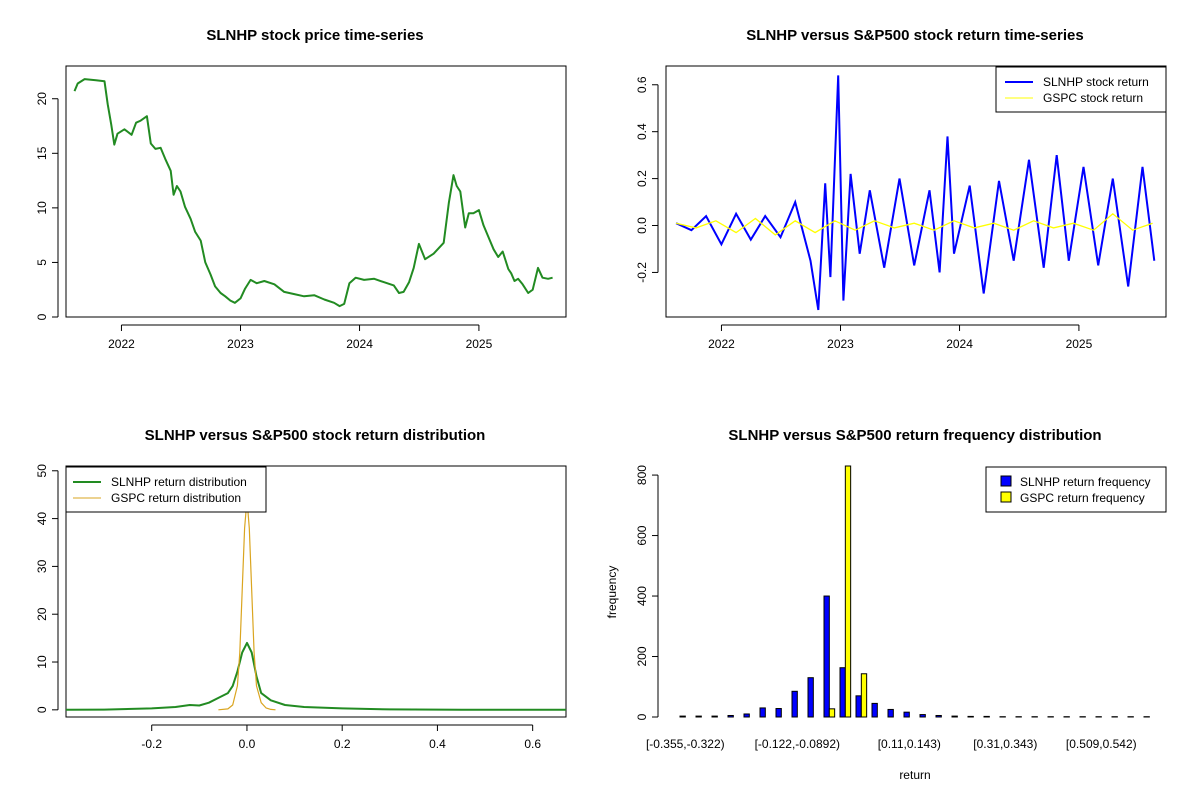 Image resolution: width=1200 pixels, height=800 pixels. What do you see at coordinates (642, 716) in the screenshot?
I see `frequency-y-tick-label: 0` at bounding box center [642, 716].